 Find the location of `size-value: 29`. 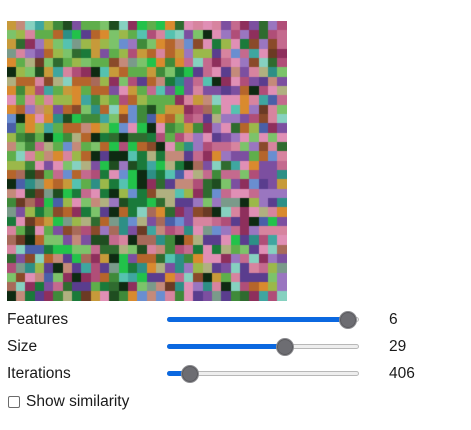

size-value: 29 is located at coordinates (398, 346).